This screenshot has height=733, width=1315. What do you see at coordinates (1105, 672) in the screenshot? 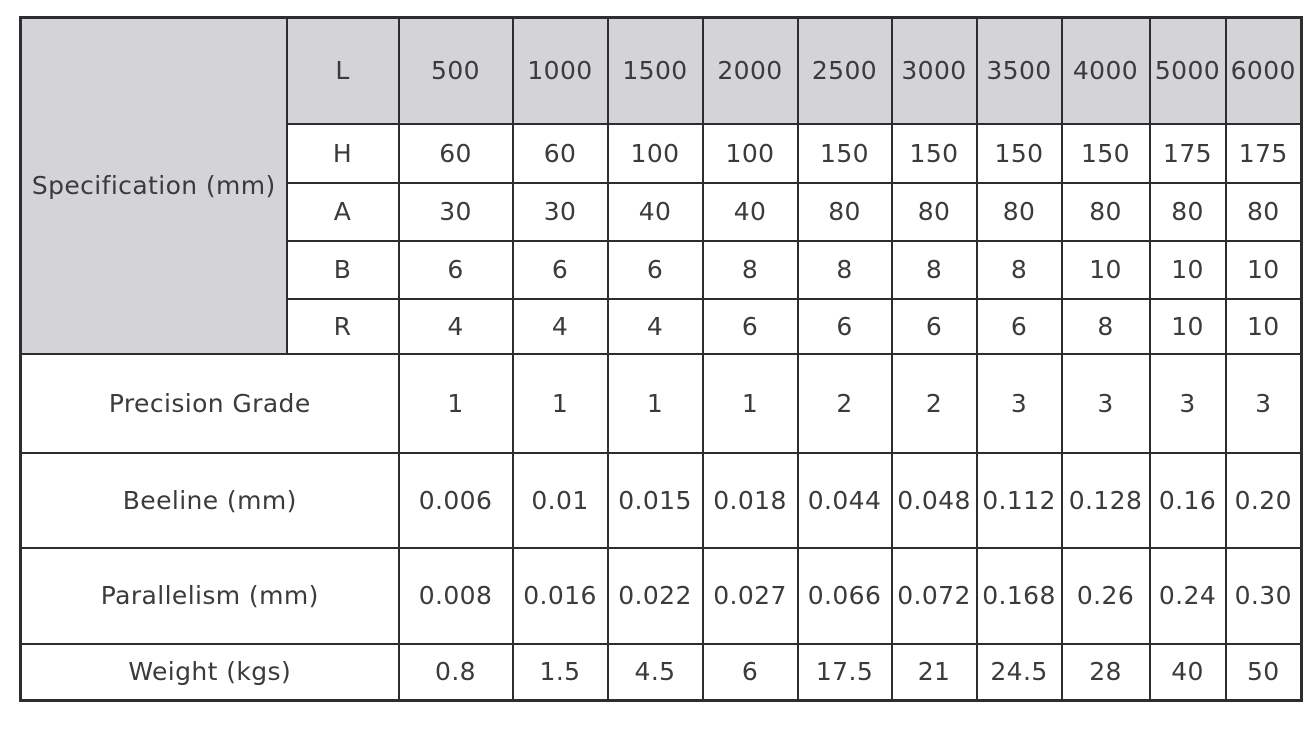
I see `value-cell: 28` at bounding box center [1105, 672].